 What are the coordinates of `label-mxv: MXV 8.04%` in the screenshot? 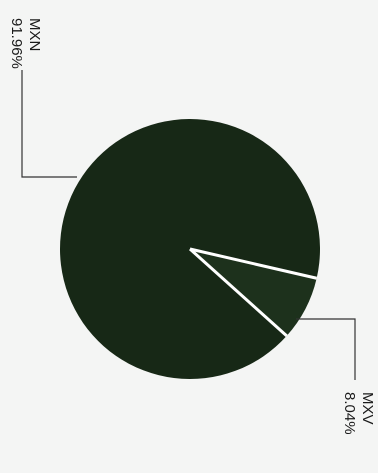 It's located at (336, 376).